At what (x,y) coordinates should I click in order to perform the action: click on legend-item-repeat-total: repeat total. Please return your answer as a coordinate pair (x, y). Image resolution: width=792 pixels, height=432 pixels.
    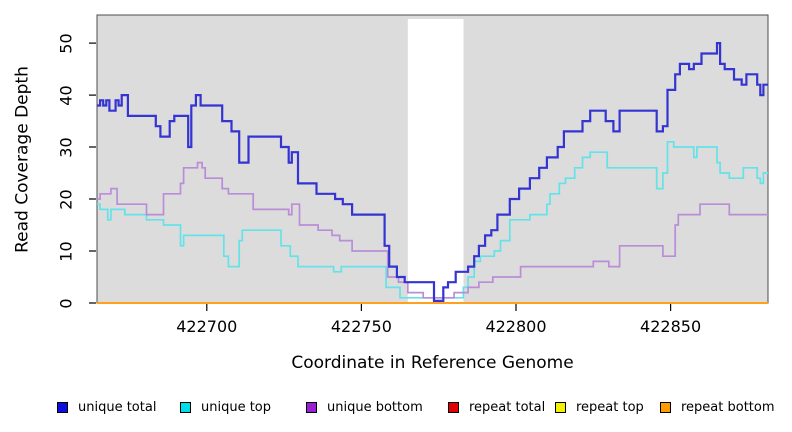
    Looking at the image, I should click on (496, 407).